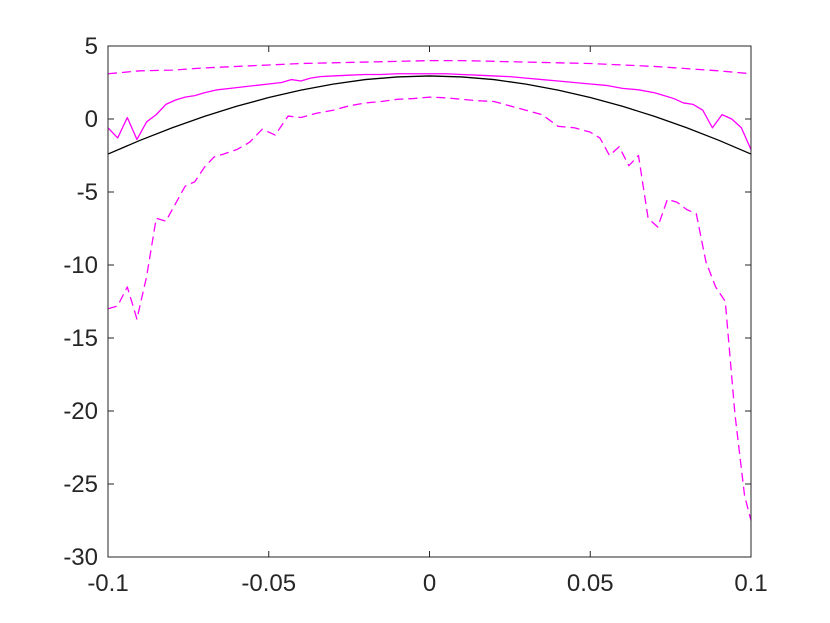  What do you see at coordinates (80, 484) in the screenshot?
I see `y-tick-label: -25` at bounding box center [80, 484].